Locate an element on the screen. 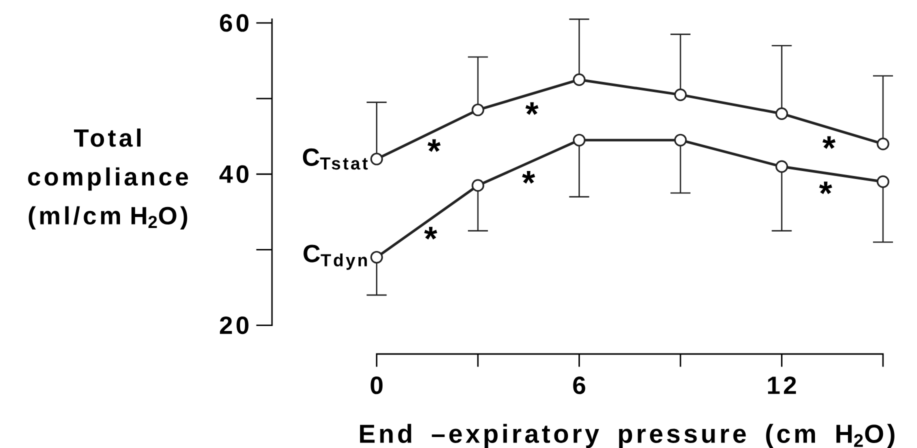 This screenshot has height=448, width=917. x-tick-label: 12 is located at coordinates (782, 385).